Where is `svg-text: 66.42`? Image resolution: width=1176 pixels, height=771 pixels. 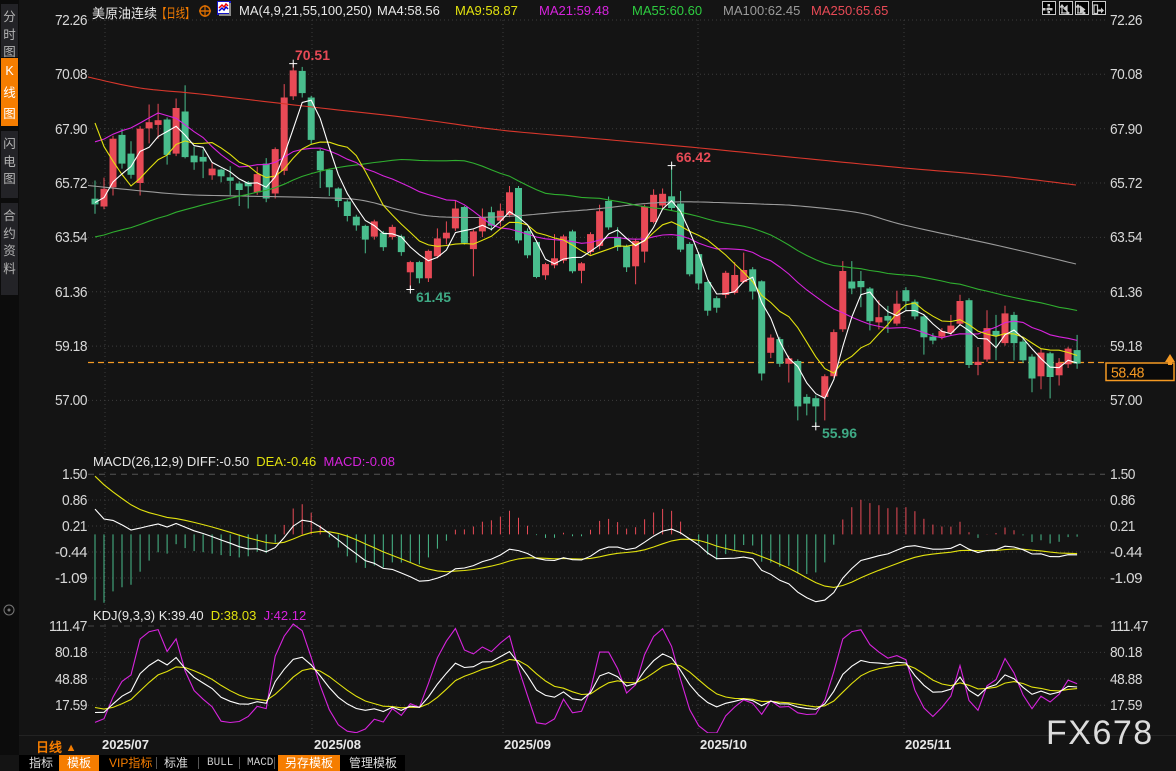
svg-text: 66.42 is located at coordinates (693, 157).